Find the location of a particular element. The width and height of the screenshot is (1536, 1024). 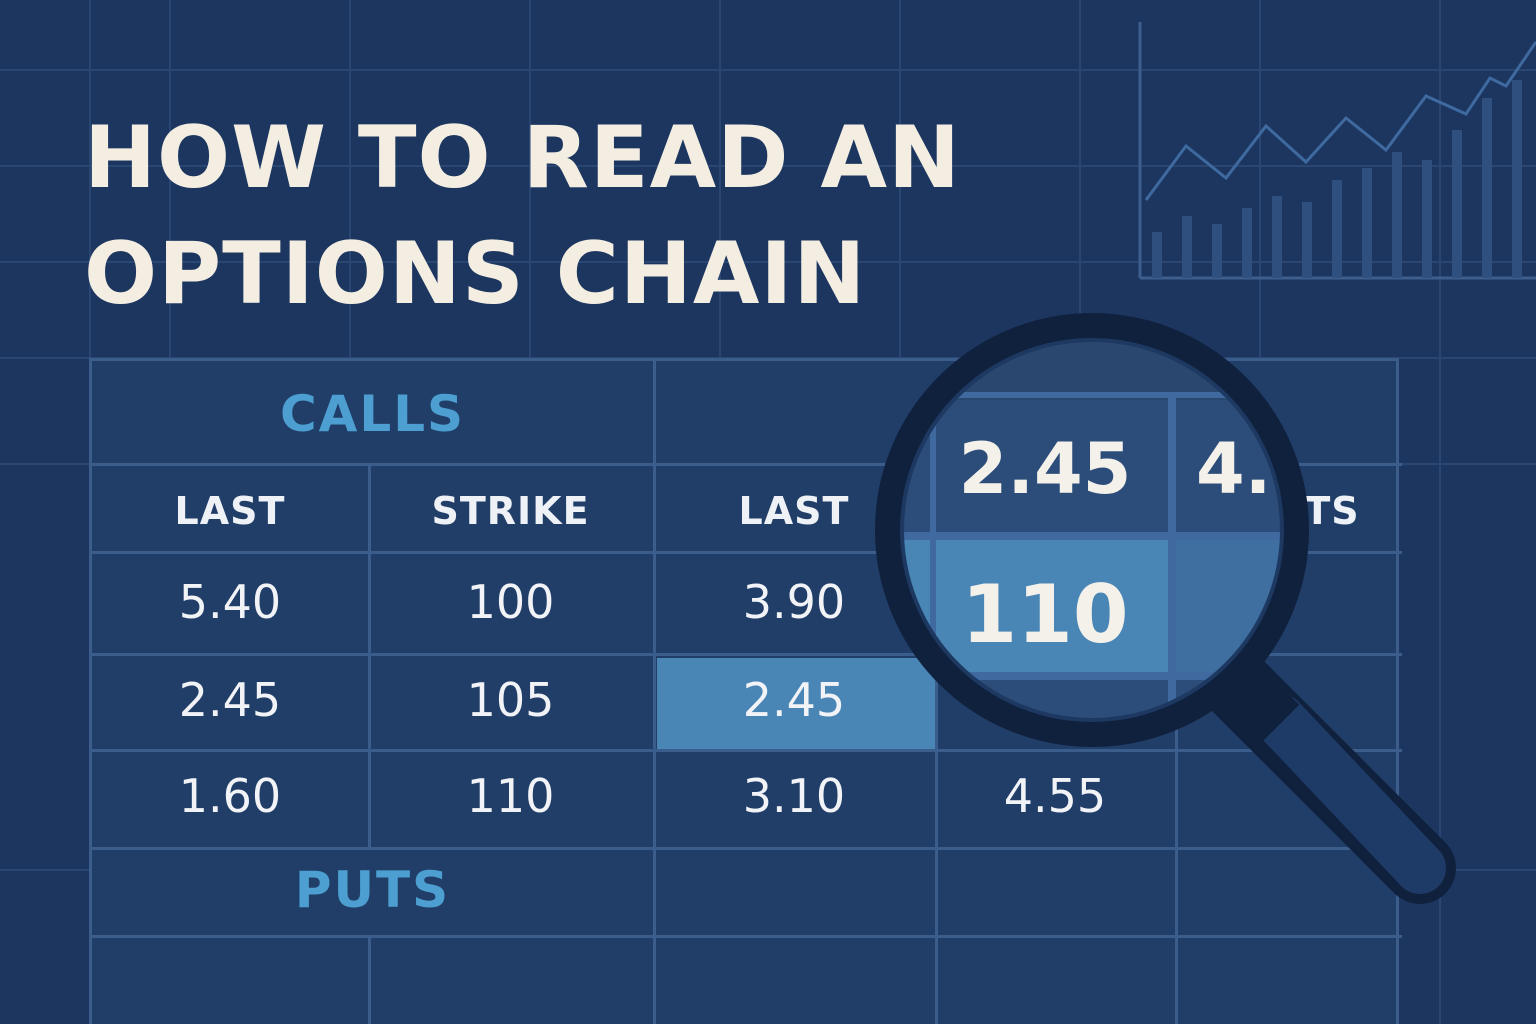

magnified-value: 2.45 is located at coordinates (1045, 469).